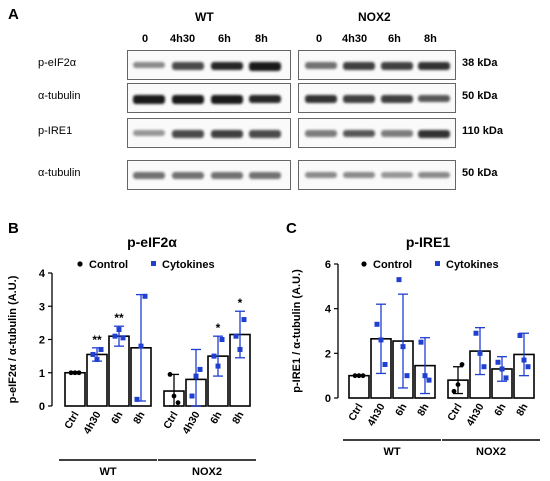 The image size is (550, 481). I want to click on y-axis-label: p-IRE1 / α-tubulin (A.U.), so click(297, 331).